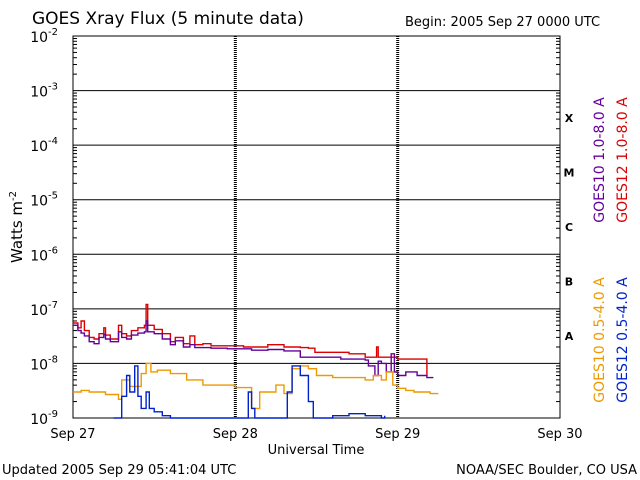 This screenshot has width=640, height=480. What do you see at coordinates (72, 434) in the screenshot?
I see `x-tick-label: Sep 27` at bounding box center [72, 434].